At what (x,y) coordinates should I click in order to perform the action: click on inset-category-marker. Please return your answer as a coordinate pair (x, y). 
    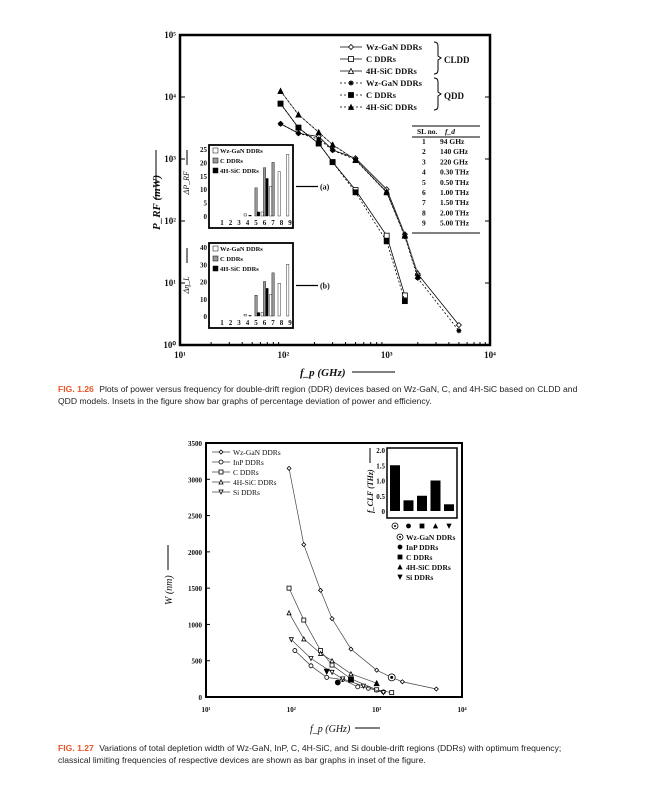
    Looking at the image, I should click on (408, 526).